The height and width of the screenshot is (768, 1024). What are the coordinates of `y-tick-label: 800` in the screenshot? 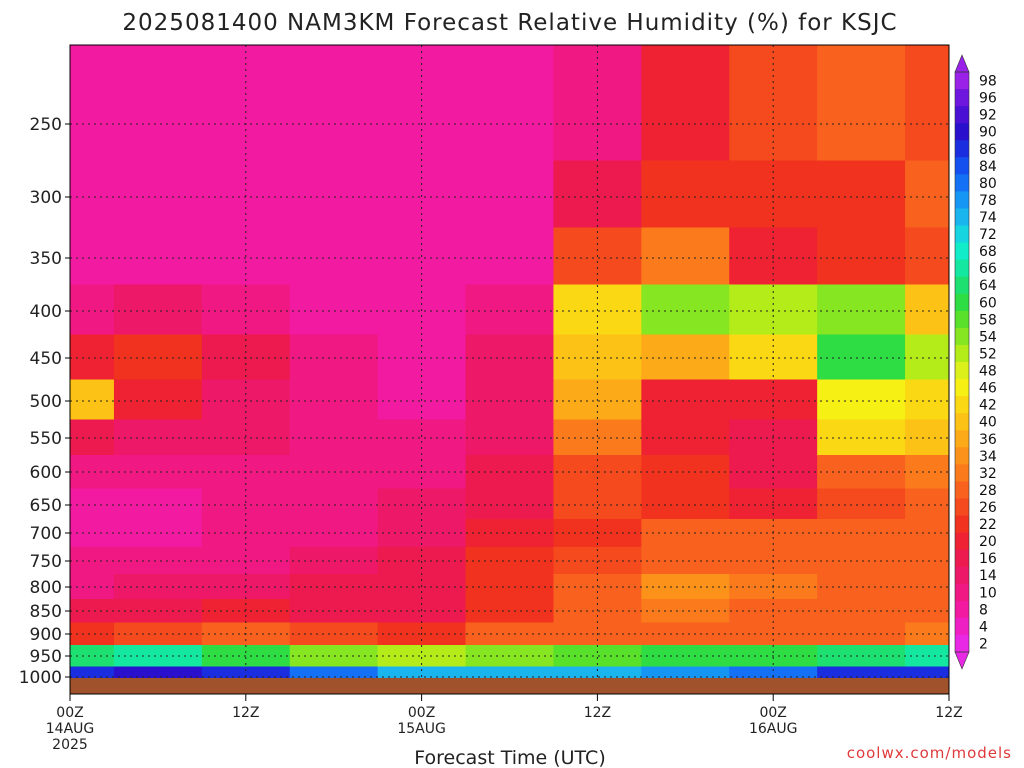 It's located at (46, 588).